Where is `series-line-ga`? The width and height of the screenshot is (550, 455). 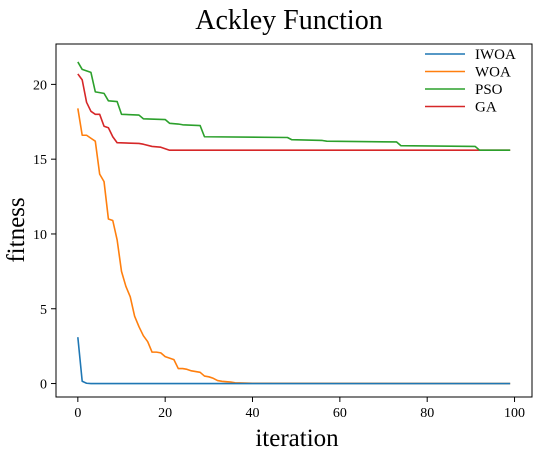 series-line-ga is located at coordinates (294, 112).